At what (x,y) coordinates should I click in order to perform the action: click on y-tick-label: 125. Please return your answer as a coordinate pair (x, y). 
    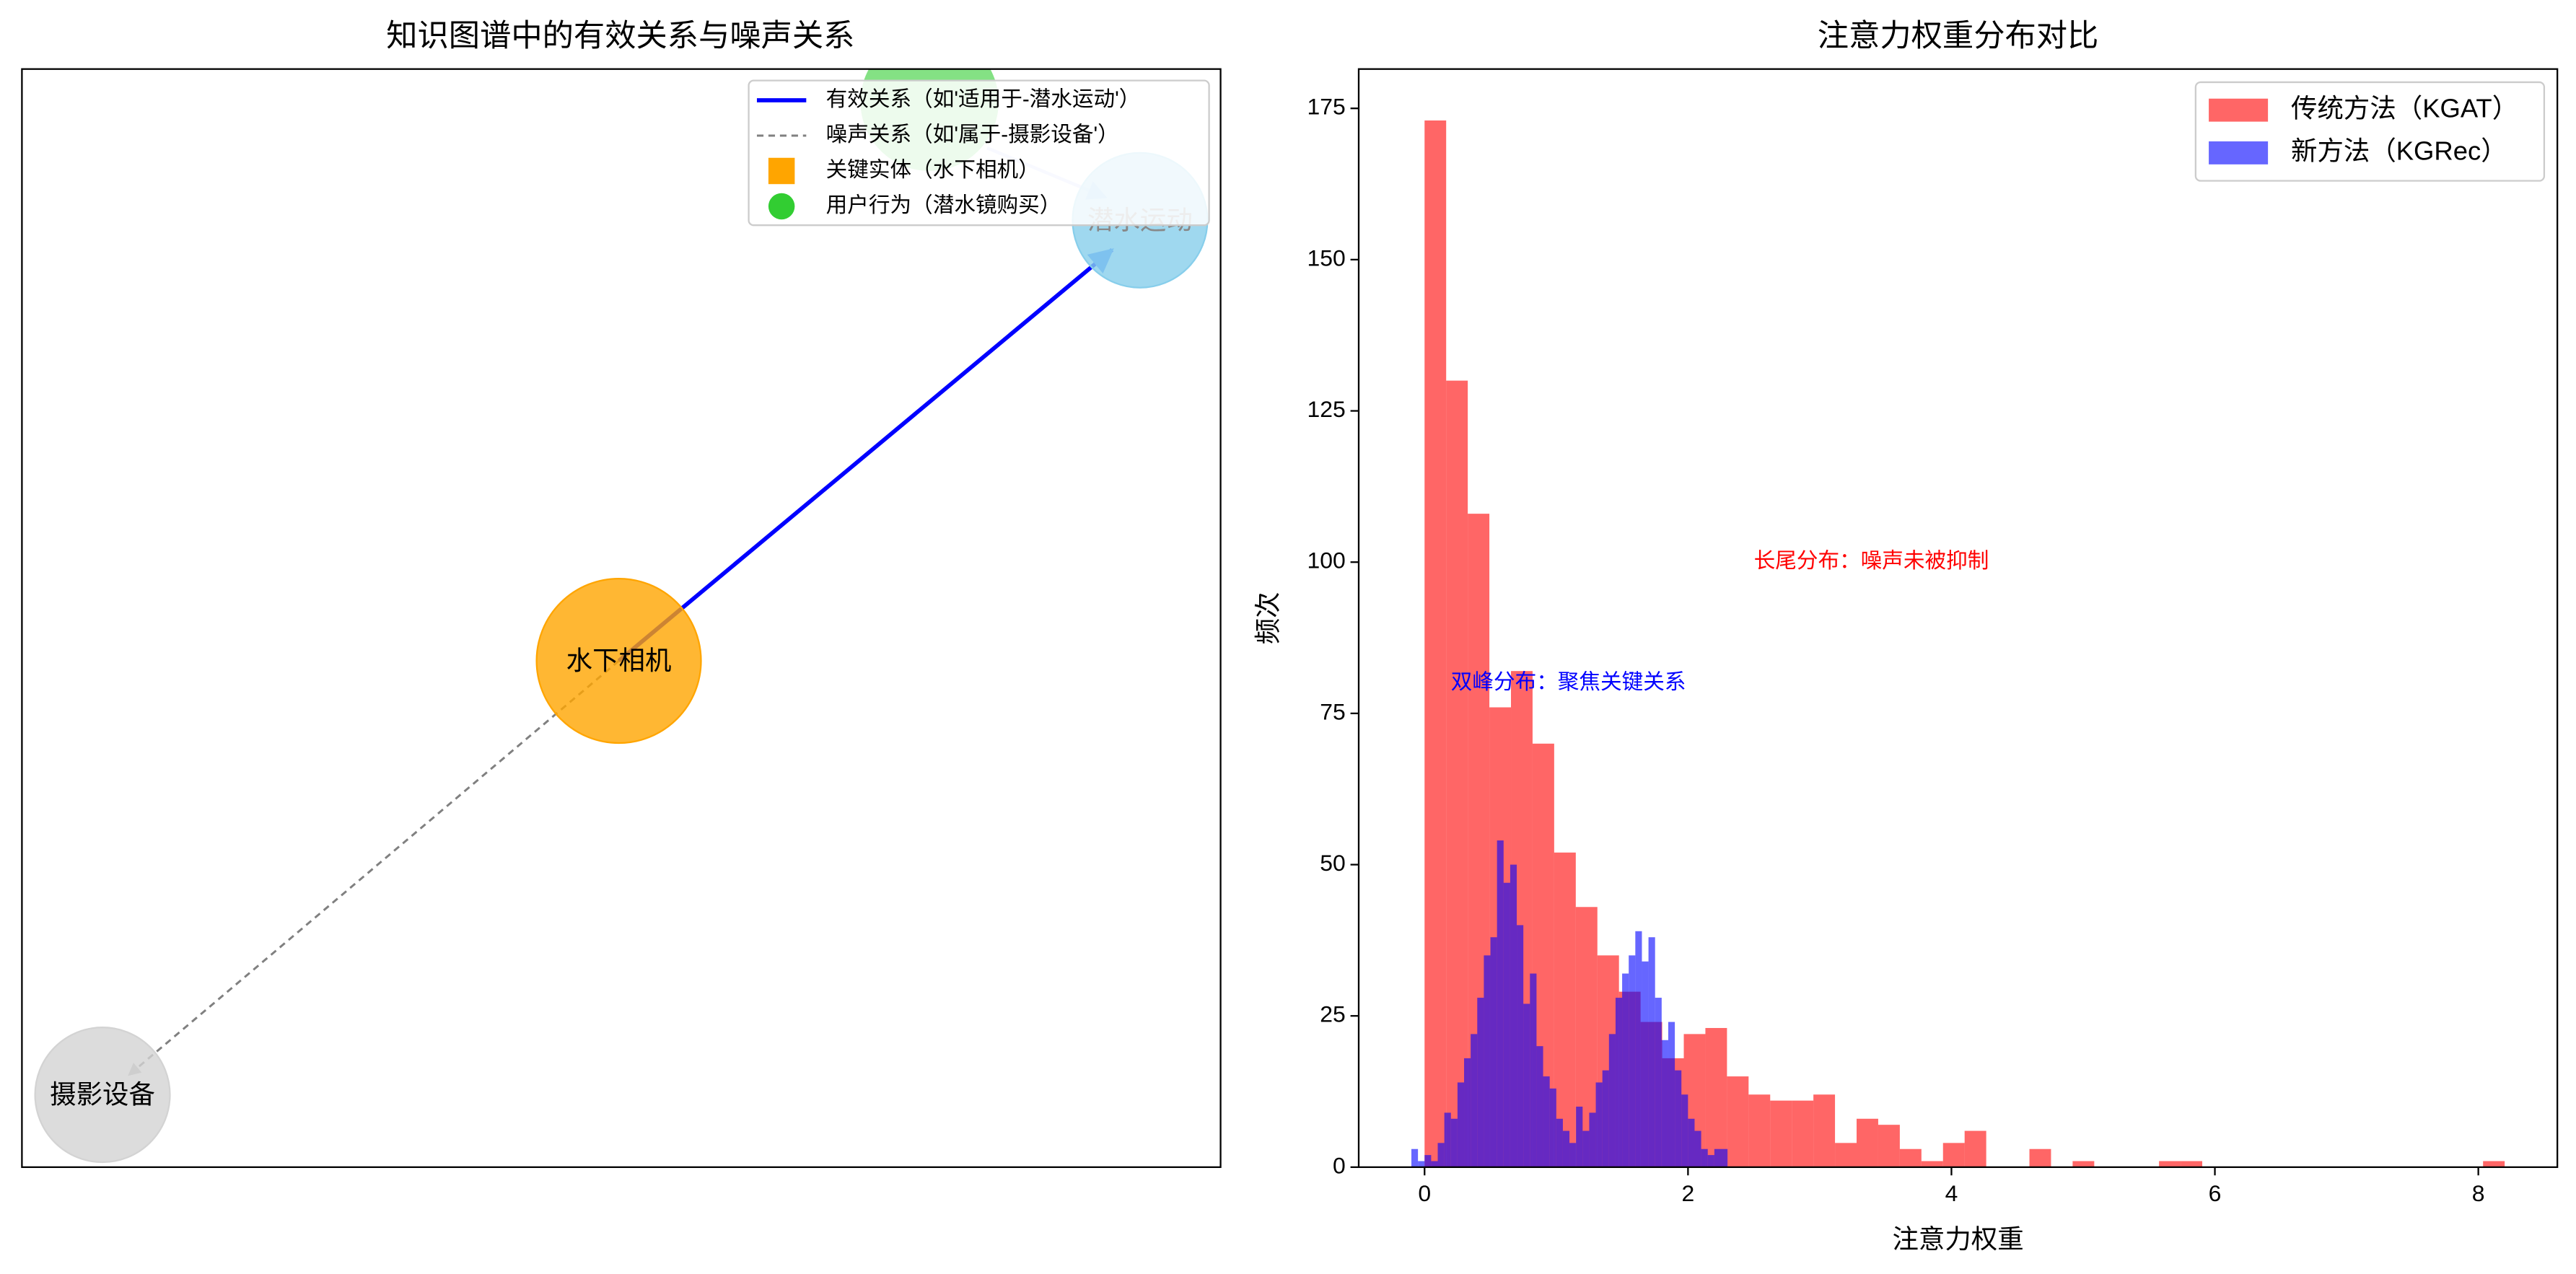
    Looking at the image, I should click on (1326, 409).